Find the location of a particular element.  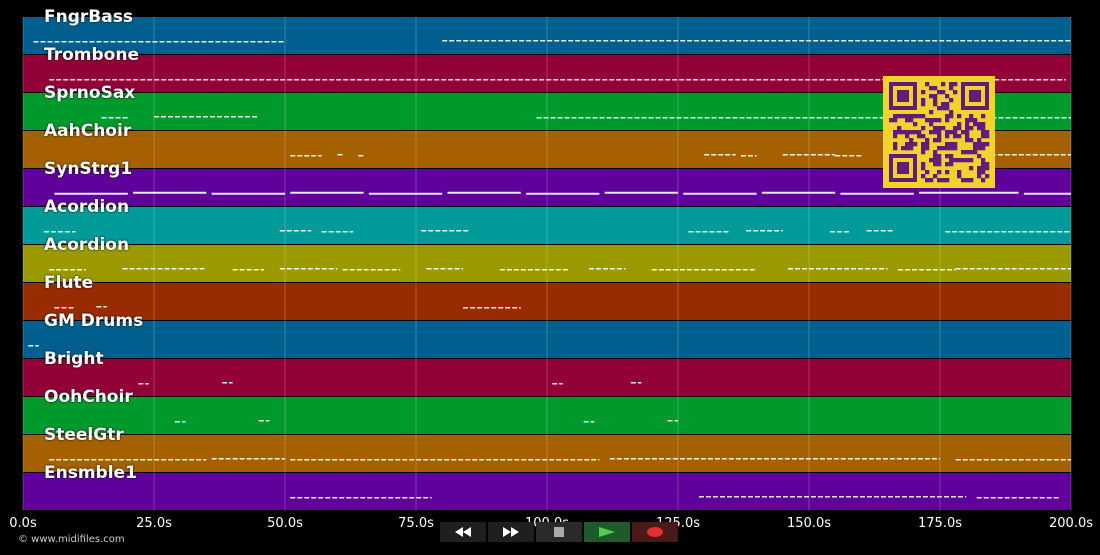

track-label: OohChoir is located at coordinates (88, 397).